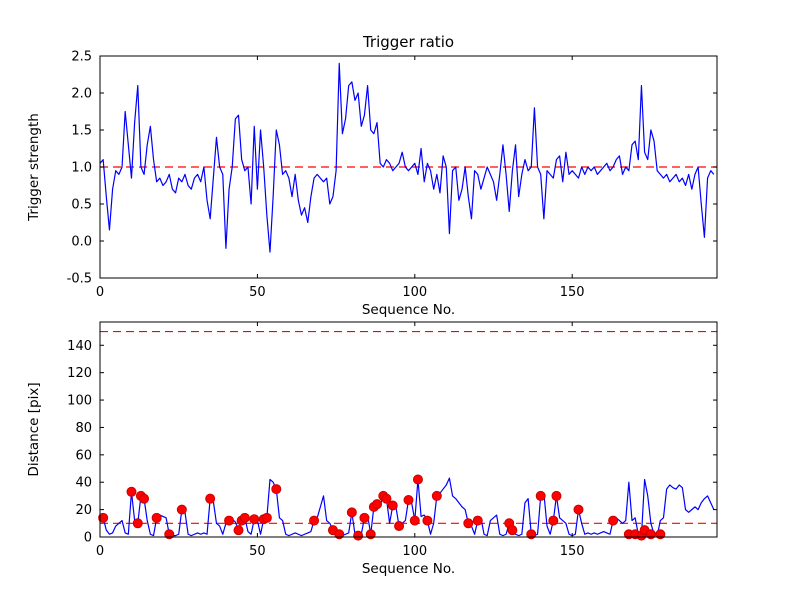  What do you see at coordinates (83, 428) in the screenshot?
I see `y-tick-label: 80` at bounding box center [83, 428].